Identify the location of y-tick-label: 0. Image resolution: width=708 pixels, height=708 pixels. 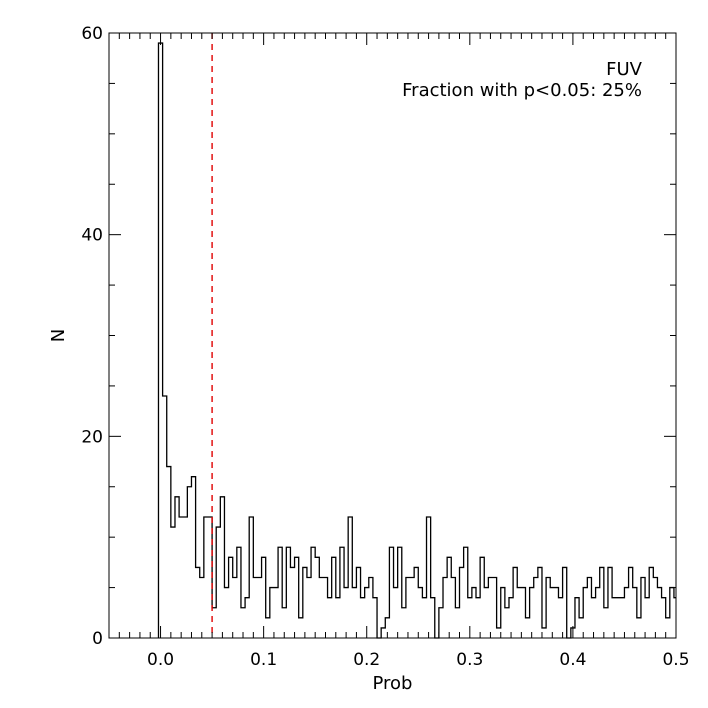
(97, 639).